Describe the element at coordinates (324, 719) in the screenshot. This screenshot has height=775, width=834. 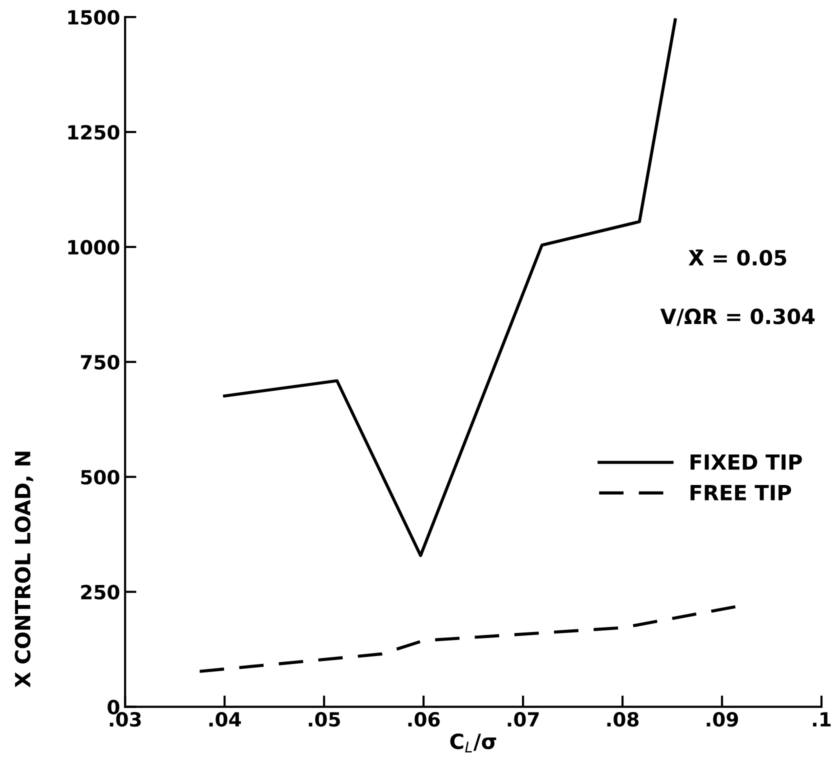
I see `x-tick-label: .05` at that location.